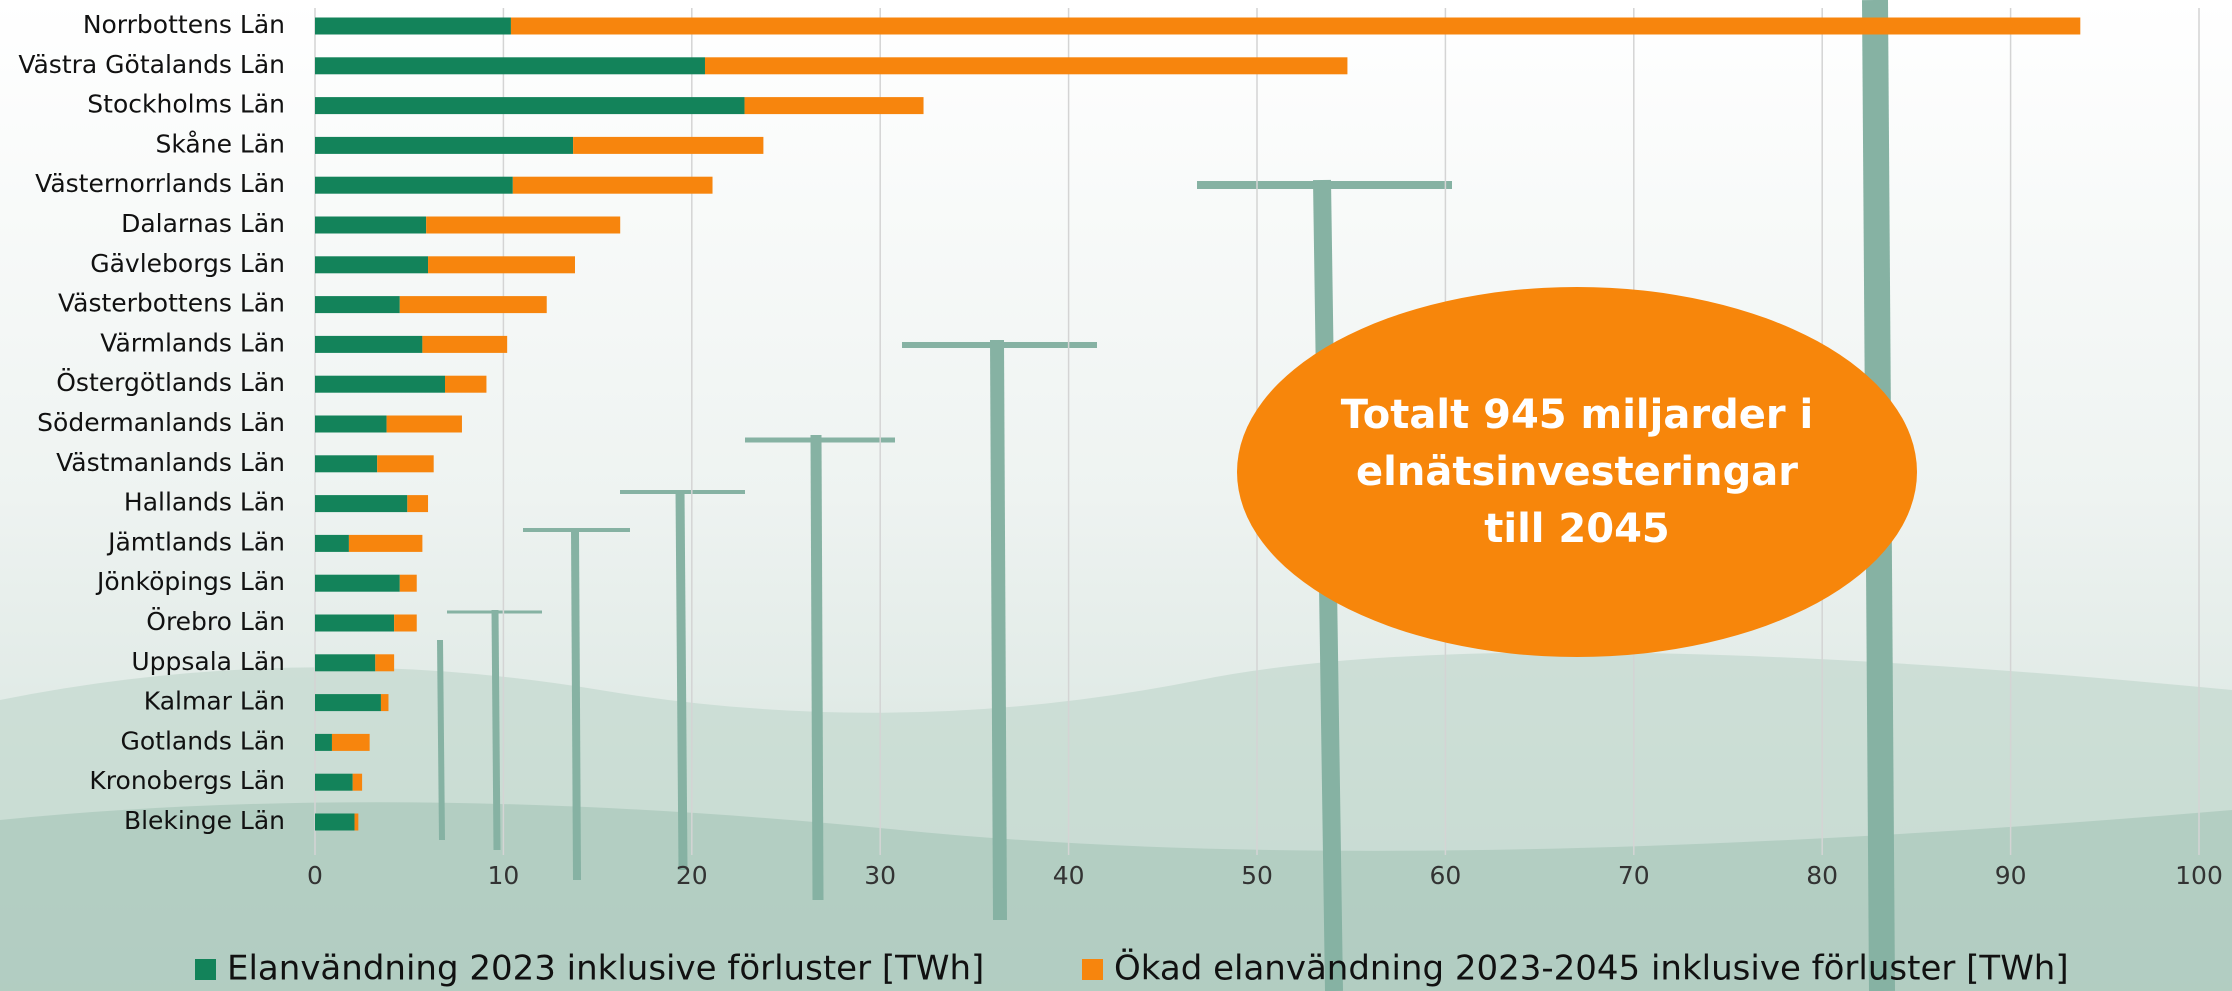  What do you see at coordinates (692, 875) in the screenshot?
I see `x-tick-label: 20` at bounding box center [692, 875].